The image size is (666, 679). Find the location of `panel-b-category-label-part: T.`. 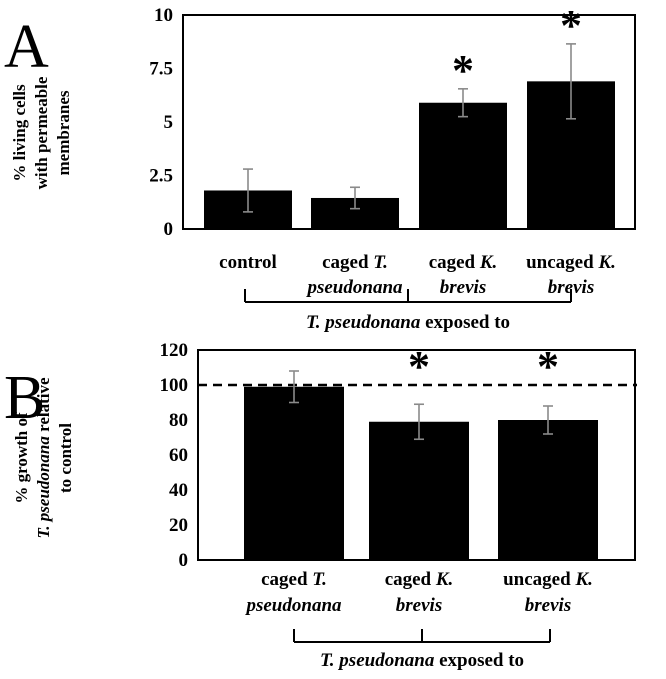

panel-b-category-label-part: T. is located at coordinates (319, 579).